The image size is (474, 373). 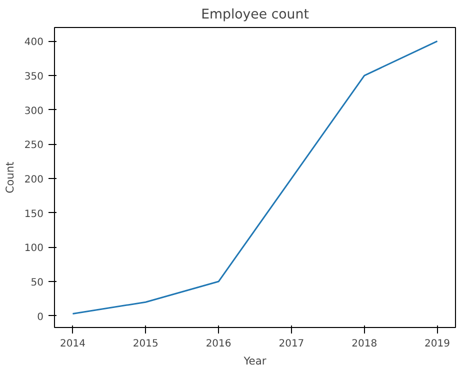 What do you see at coordinates (73, 344) in the screenshot?
I see `x-tick-label: 2014` at bounding box center [73, 344].